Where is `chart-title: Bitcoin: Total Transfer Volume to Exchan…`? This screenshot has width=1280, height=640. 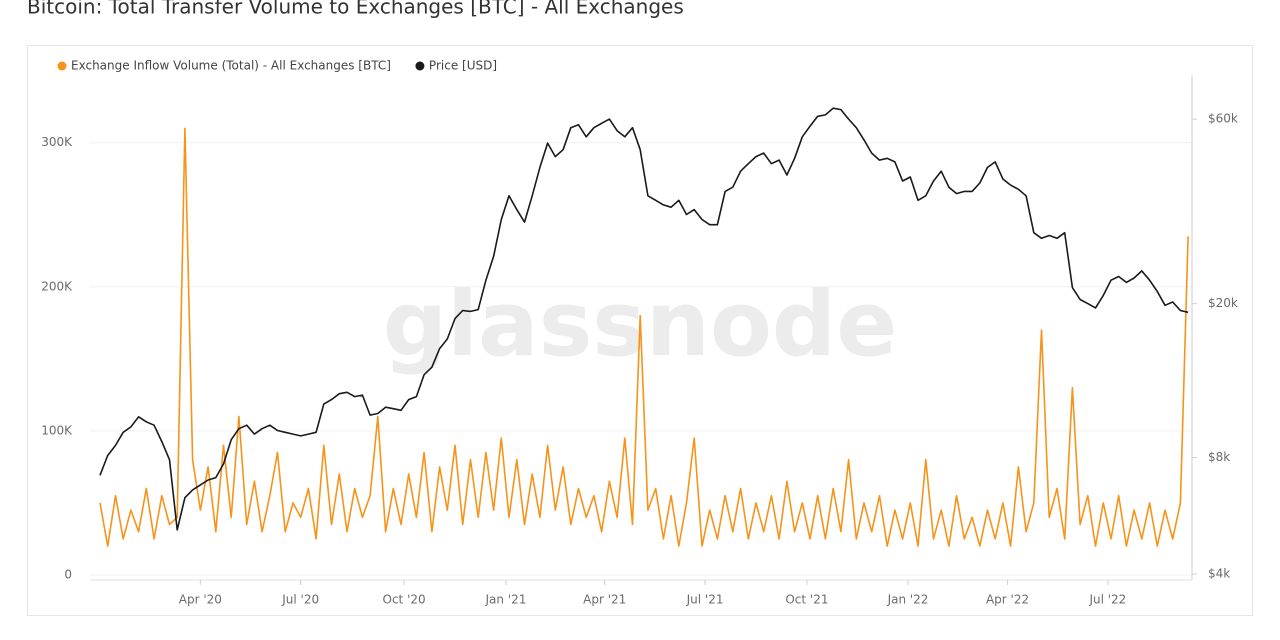
chart-title: Bitcoin: Total Transfer Volume to Exchan… is located at coordinates (355, 9).